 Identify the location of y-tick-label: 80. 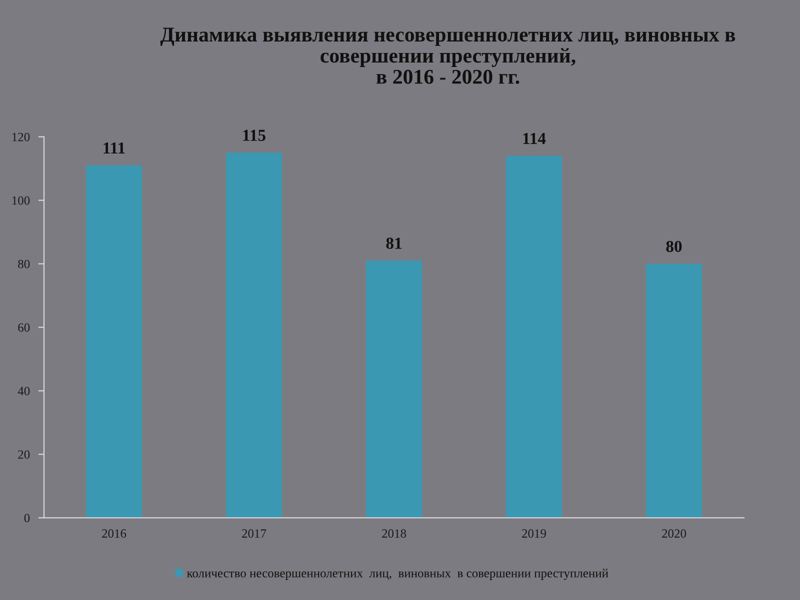
(24, 264).